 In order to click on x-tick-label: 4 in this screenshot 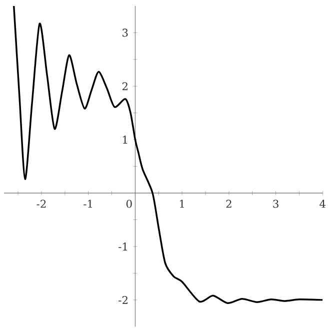, I will do `click(323, 204)`.